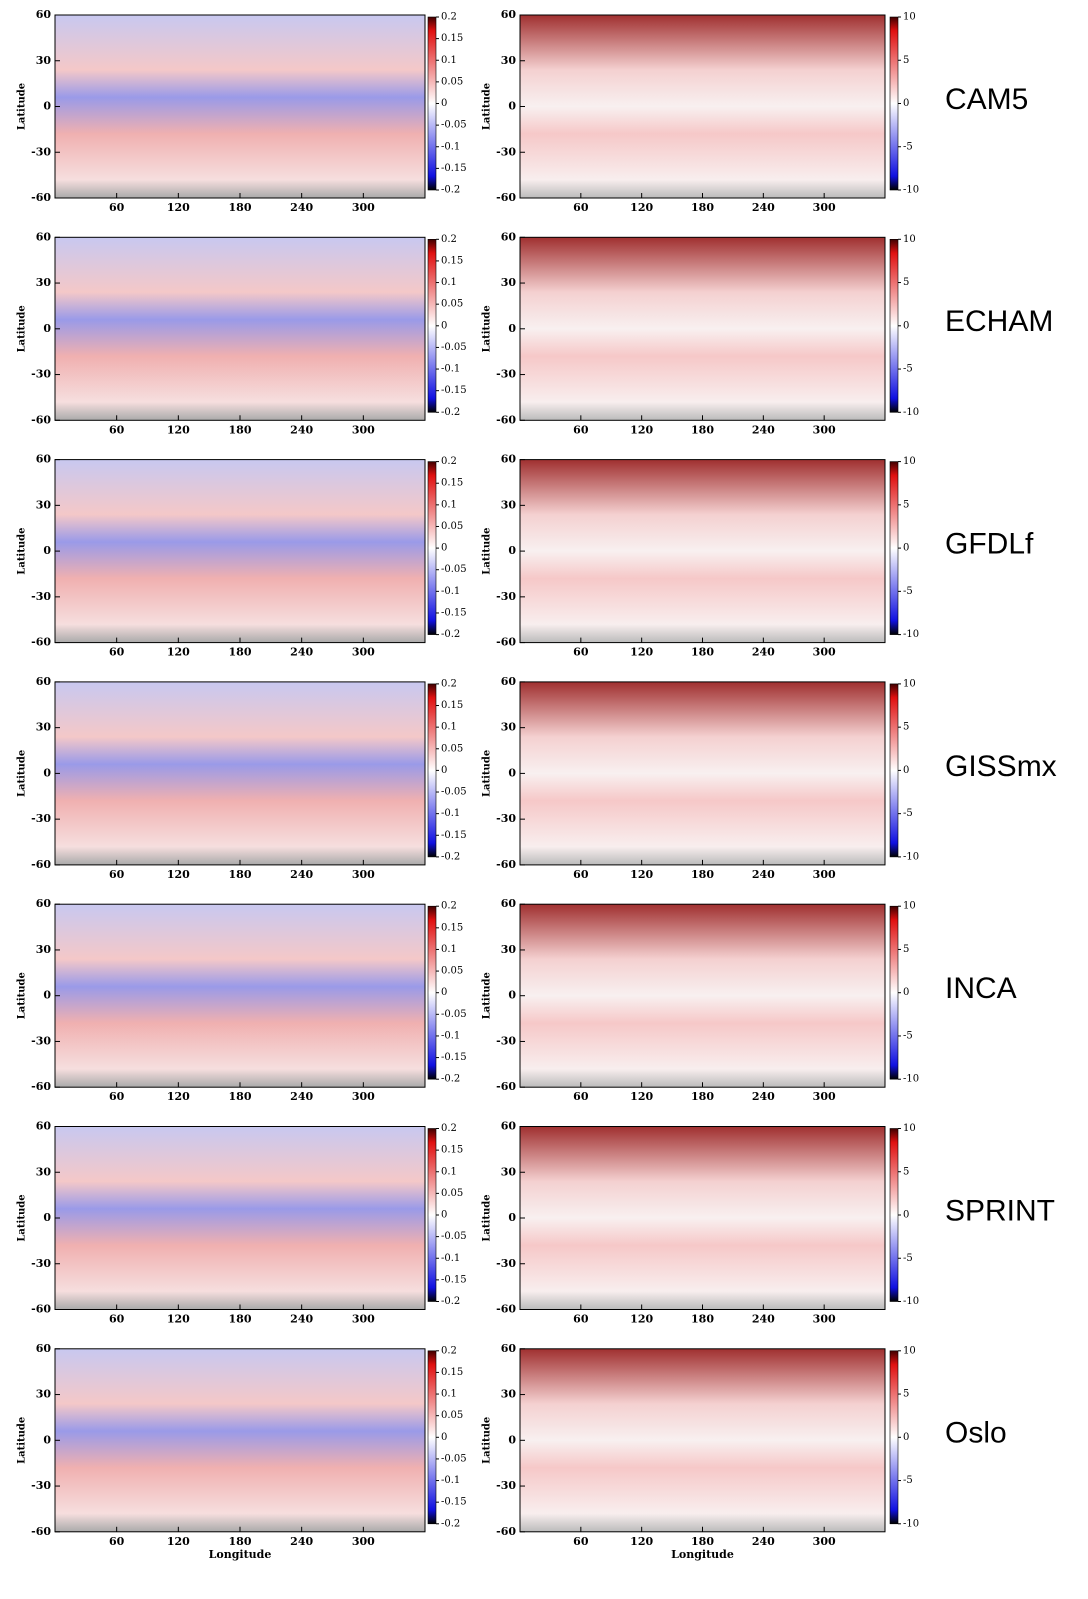 The image size is (1088, 1599). What do you see at coordinates (452, 971) in the screenshot?
I see `colorbar-tick-label: 0.05` at bounding box center [452, 971].